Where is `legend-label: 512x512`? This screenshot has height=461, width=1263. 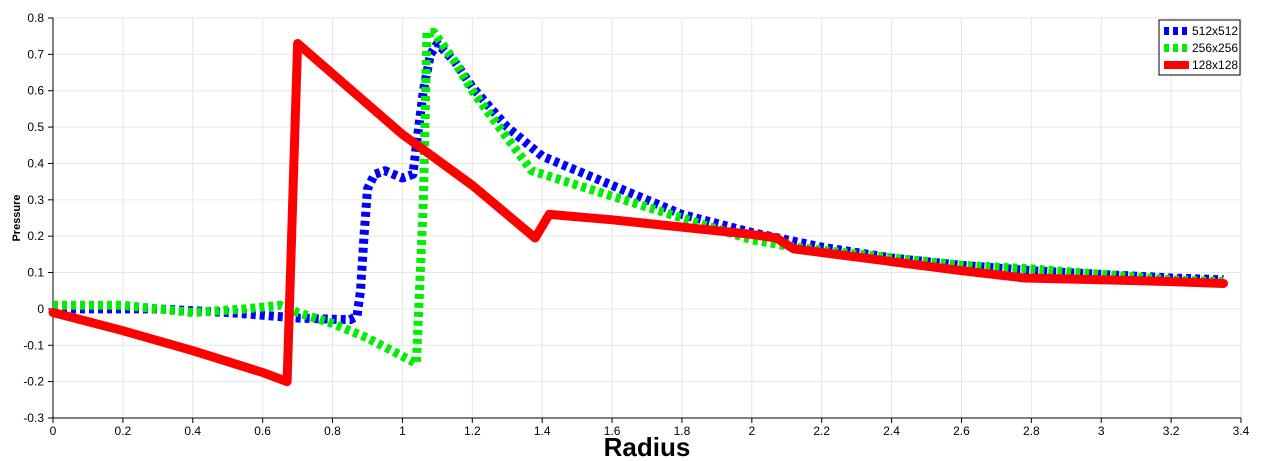 legend-label: 512x512 is located at coordinates (1215, 31).